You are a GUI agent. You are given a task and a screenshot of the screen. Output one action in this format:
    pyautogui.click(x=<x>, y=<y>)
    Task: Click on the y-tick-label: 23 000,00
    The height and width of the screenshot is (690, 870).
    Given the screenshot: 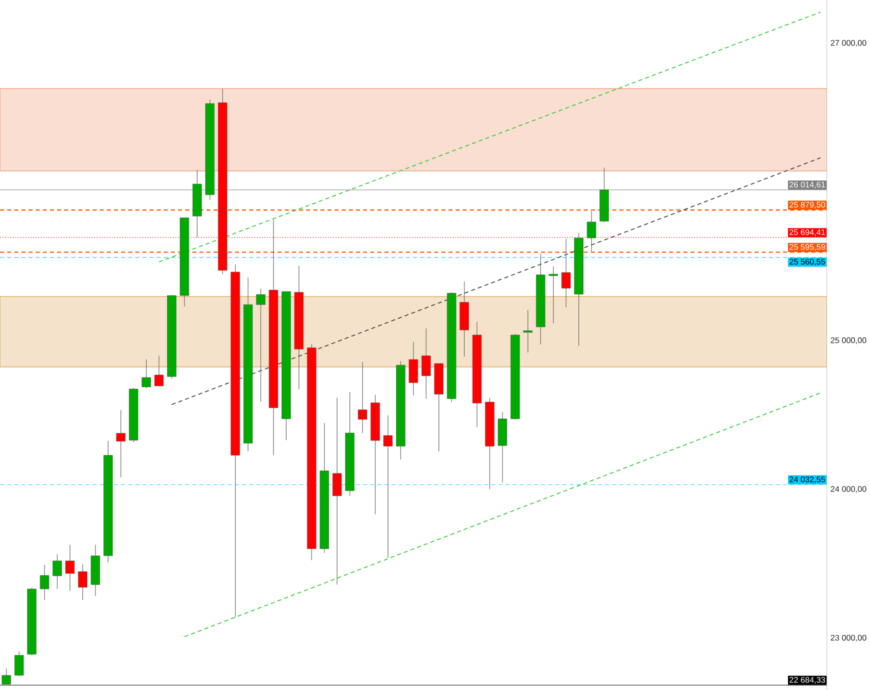 What is the action you would take?
    pyautogui.click(x=848, y=638)
    